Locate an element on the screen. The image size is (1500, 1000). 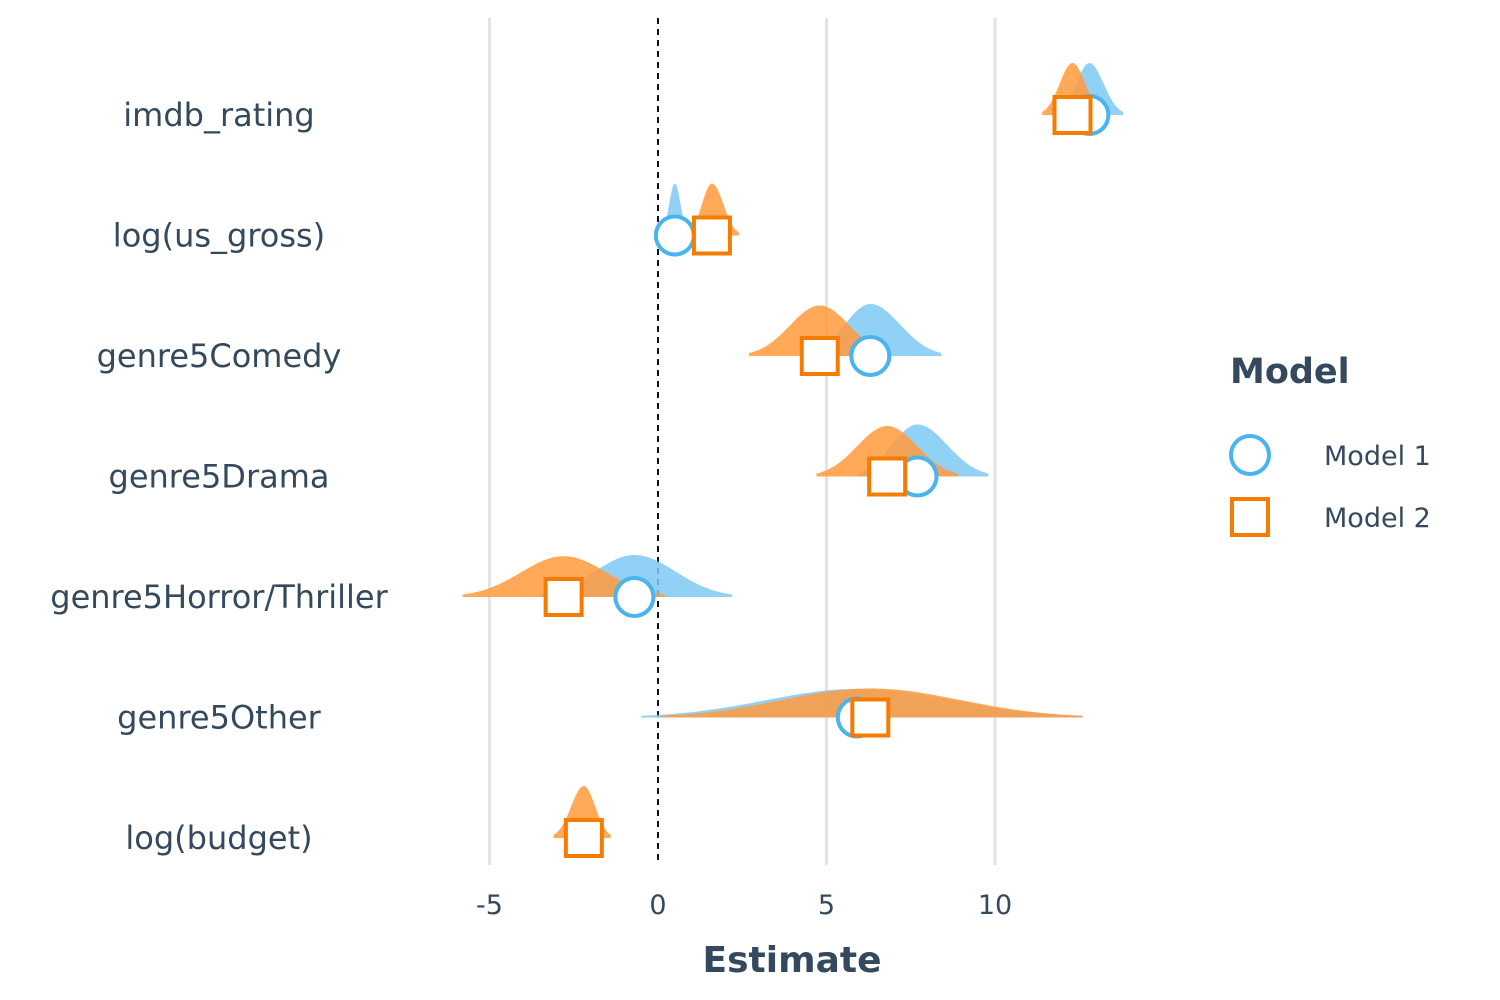
legend-label-model-2: Model 2 is located at coordinates (1377, 518).